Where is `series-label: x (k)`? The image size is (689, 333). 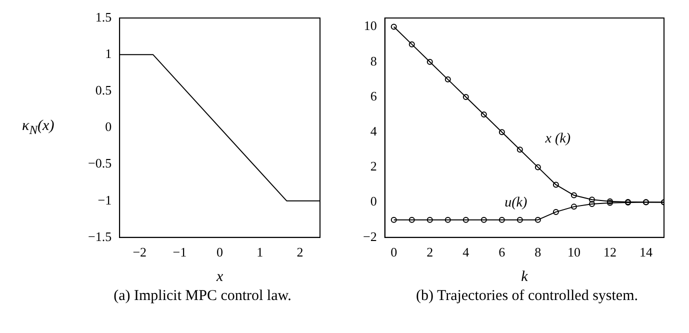 series-label: x (k) is located at coordinates (557, 138).